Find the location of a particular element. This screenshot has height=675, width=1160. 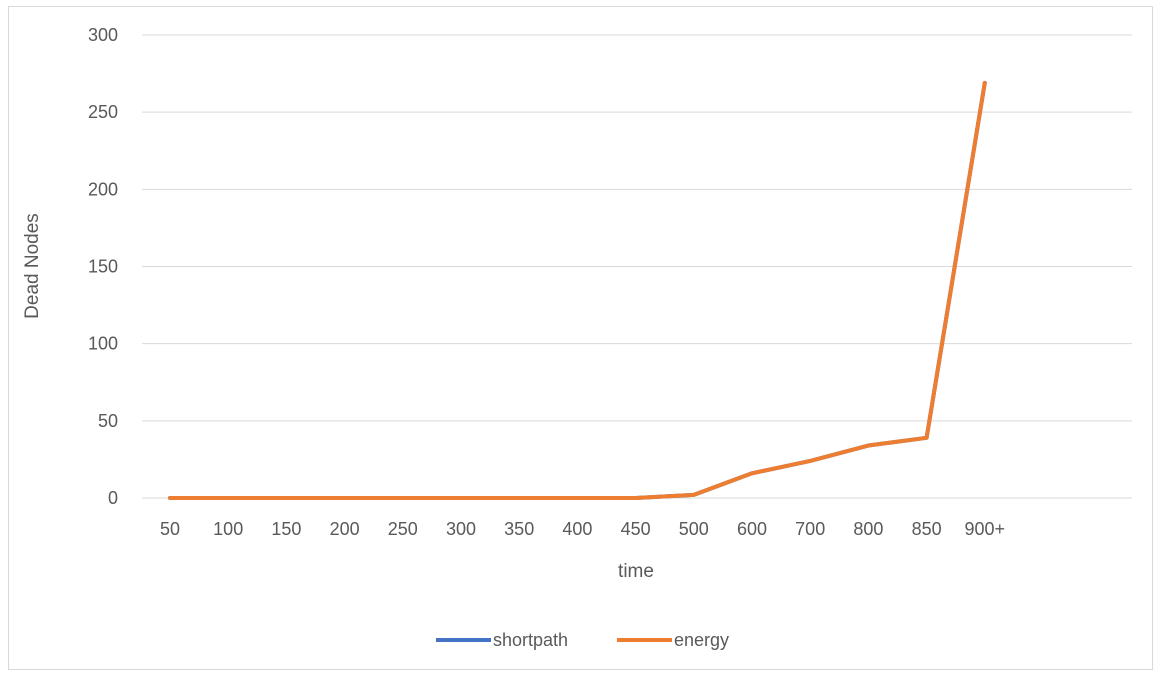

x-tick-label: 200 is located at coordinates (345, 529).